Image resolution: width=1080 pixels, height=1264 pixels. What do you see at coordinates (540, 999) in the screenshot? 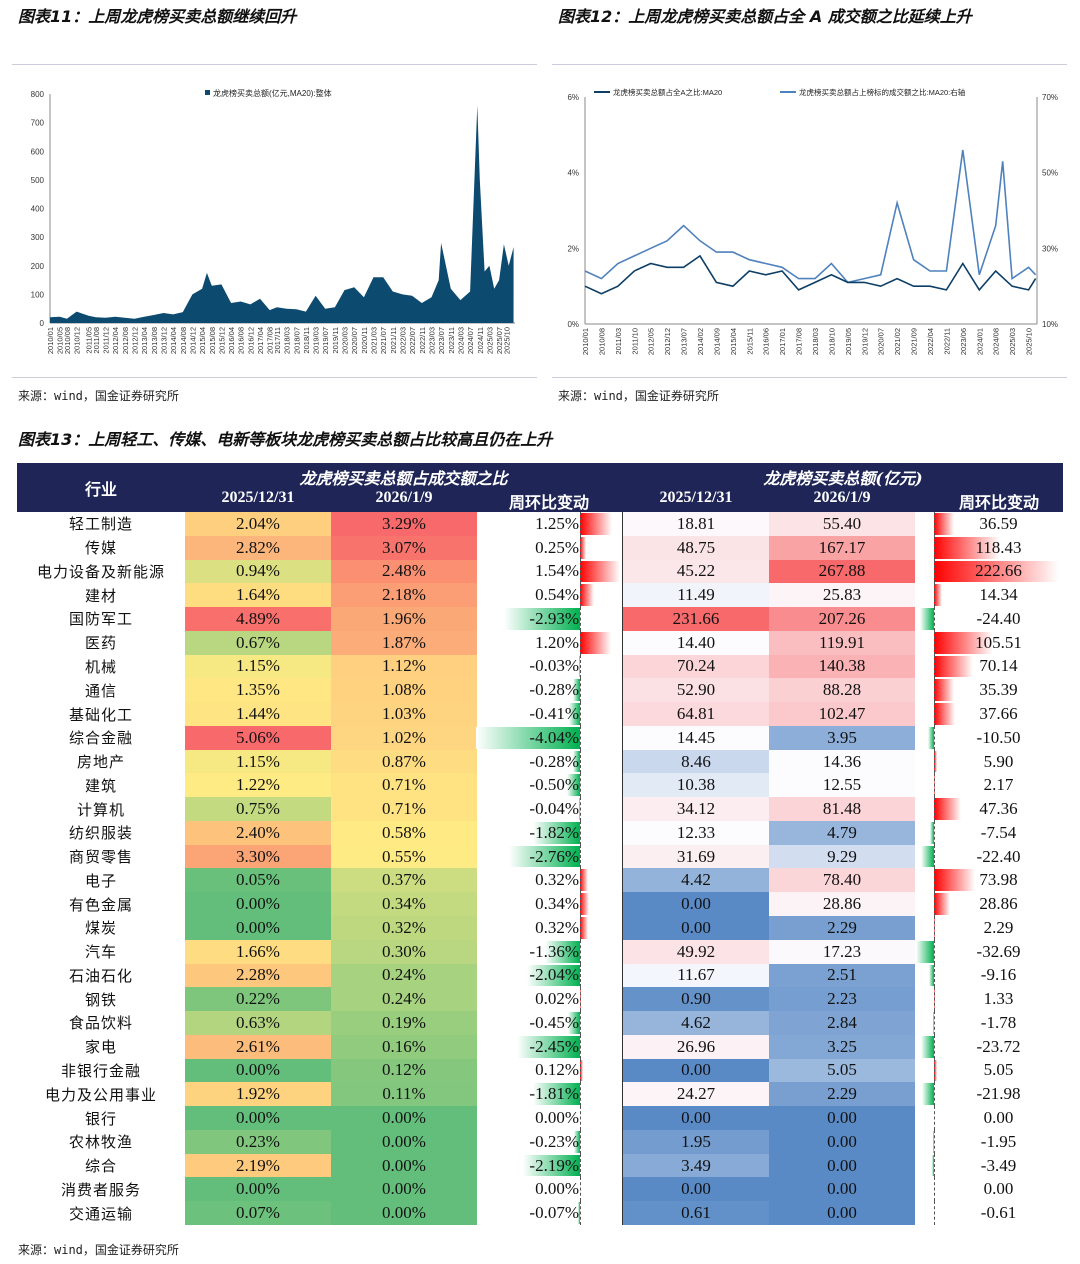
I see `table-row: 钢铁 0.22% 0.24% 0.02% 0.90 2.23 1.33` at bounding box center [540, 999].